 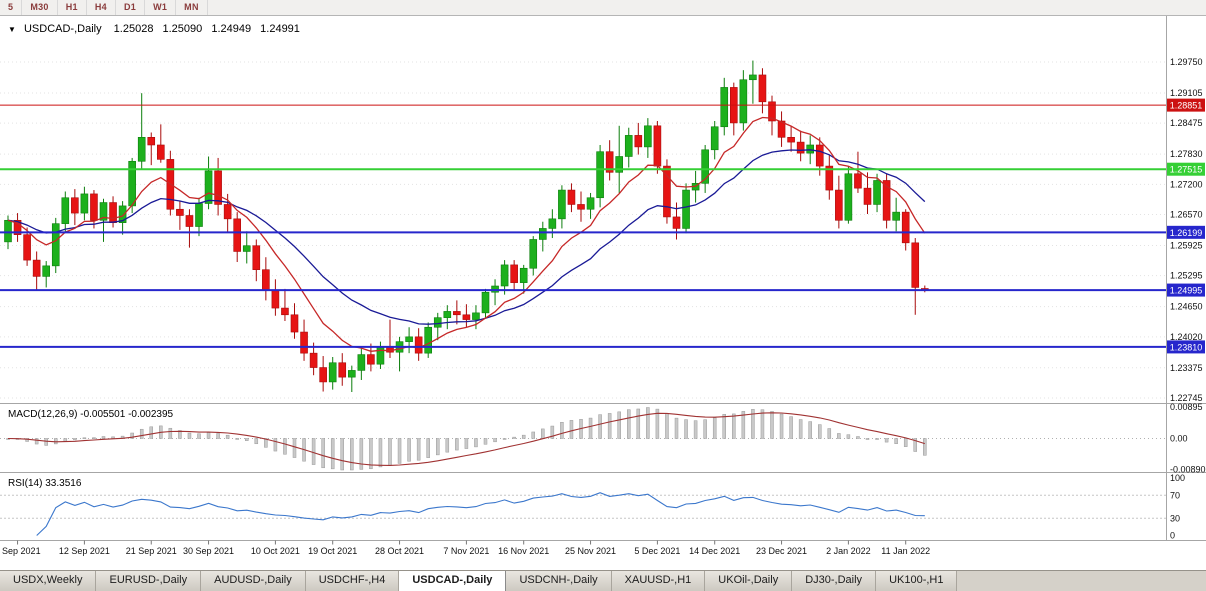 What do you see at coordinates (231, 29) in the screenshot?
I see `ohlc-low: 1.24949` at bounding box center [231, 29].